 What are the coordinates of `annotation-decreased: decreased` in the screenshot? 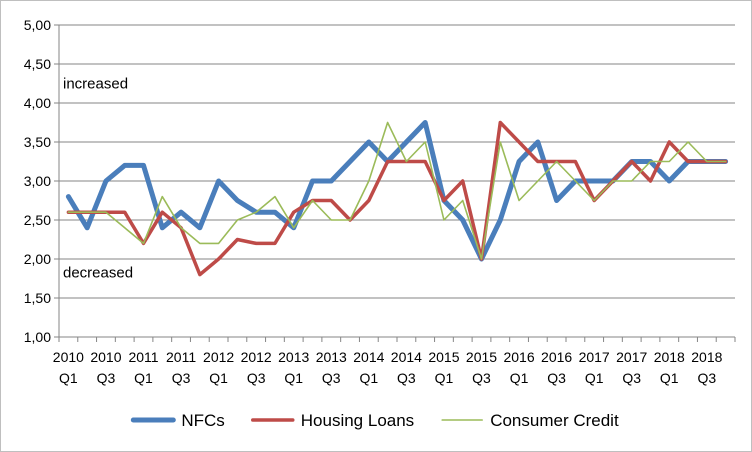 It's located at (98, 272).